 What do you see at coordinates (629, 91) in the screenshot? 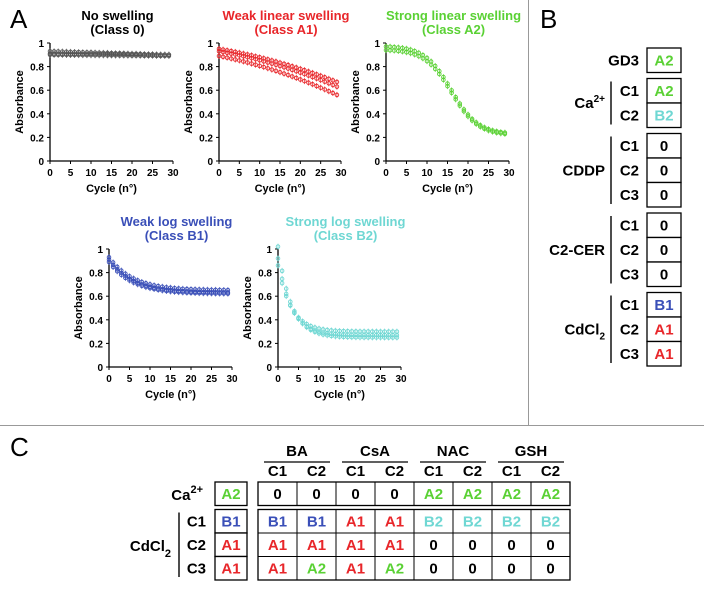
I see `group-0-cond-label: C1` at bounding box center [629, 91].